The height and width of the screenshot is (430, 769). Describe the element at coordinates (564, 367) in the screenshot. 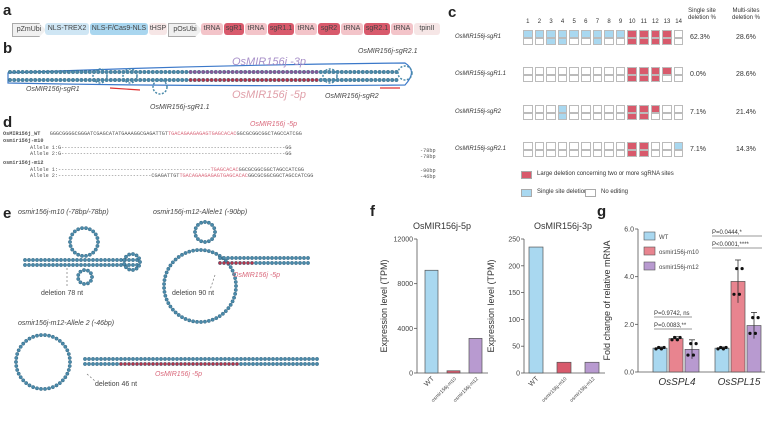

I see `bar-osmir156j-m10` at that location.